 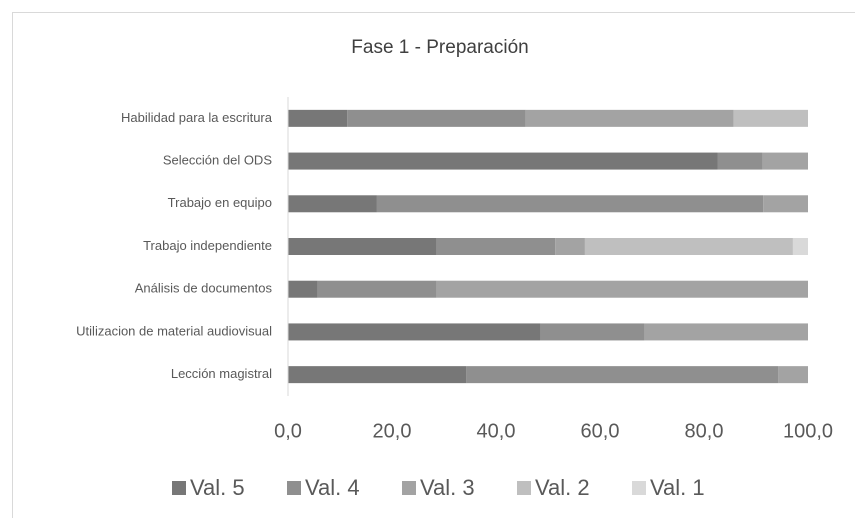 I want to click on x-tick-label: 80,0, so click(x=704, y=431).